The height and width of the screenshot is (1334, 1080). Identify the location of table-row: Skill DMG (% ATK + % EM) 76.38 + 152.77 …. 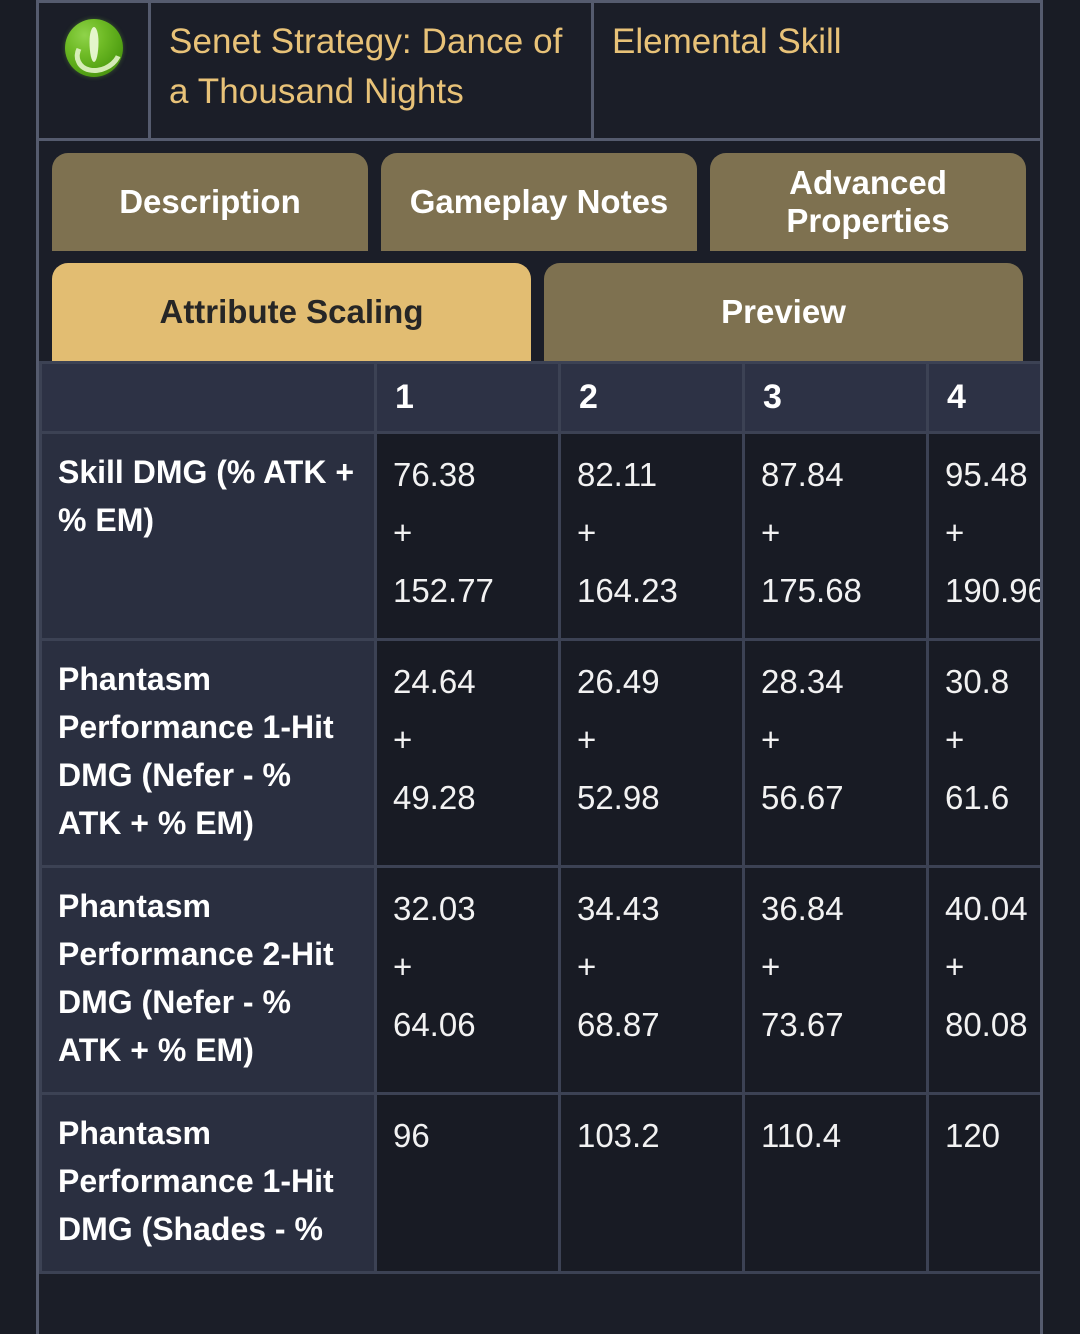
(539, 536).